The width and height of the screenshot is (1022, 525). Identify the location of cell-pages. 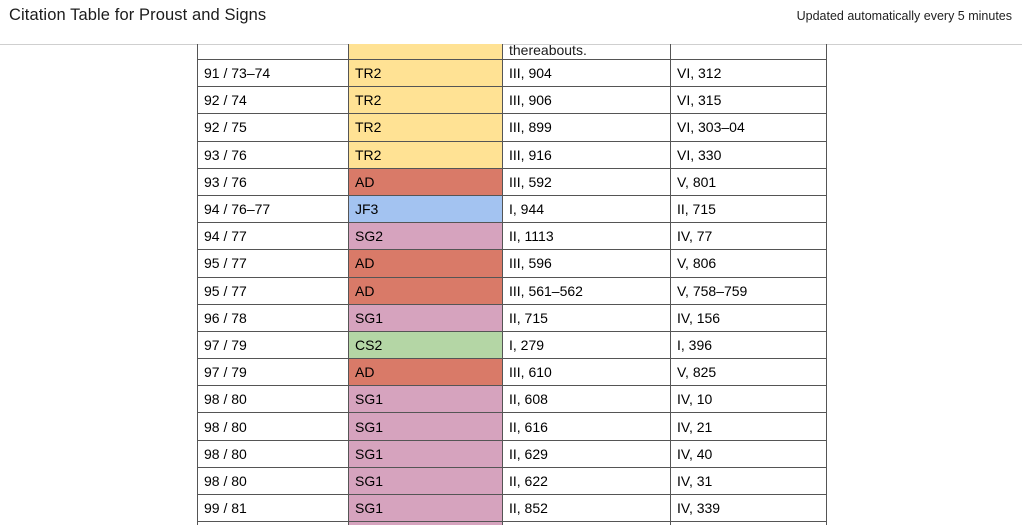
(273, 52).